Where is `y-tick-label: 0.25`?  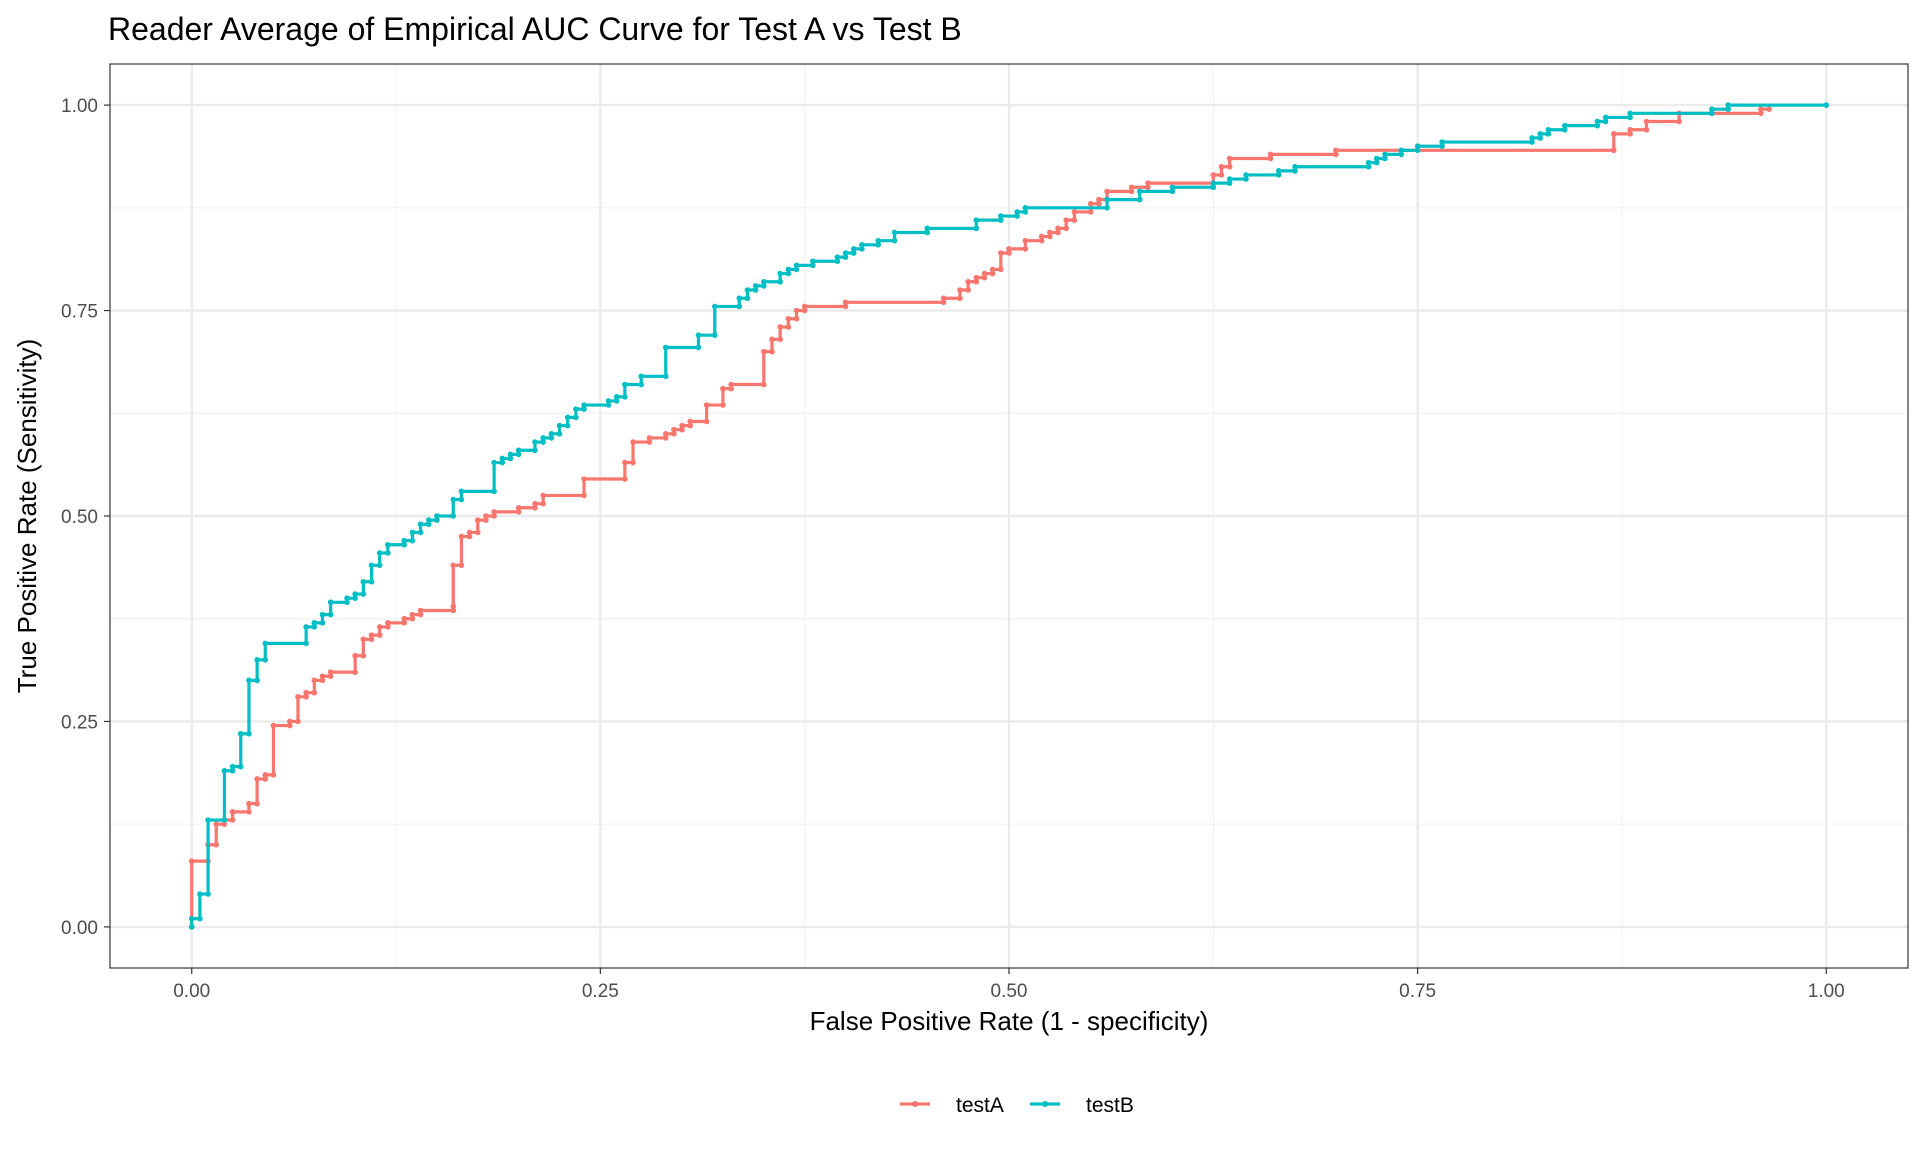 y-tick-label: 0.25 is located at coordinates (79, 722).